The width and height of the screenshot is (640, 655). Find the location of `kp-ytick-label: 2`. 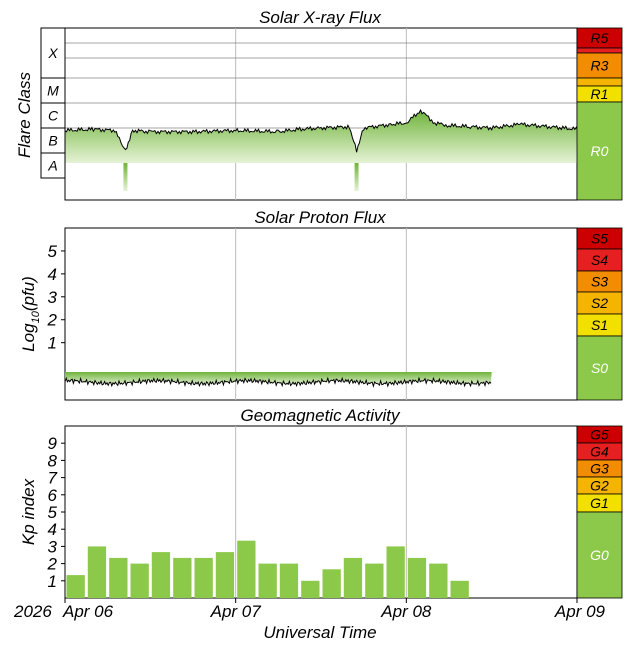

kp-ytick-label: 2 is located at coordinates (52, 564).